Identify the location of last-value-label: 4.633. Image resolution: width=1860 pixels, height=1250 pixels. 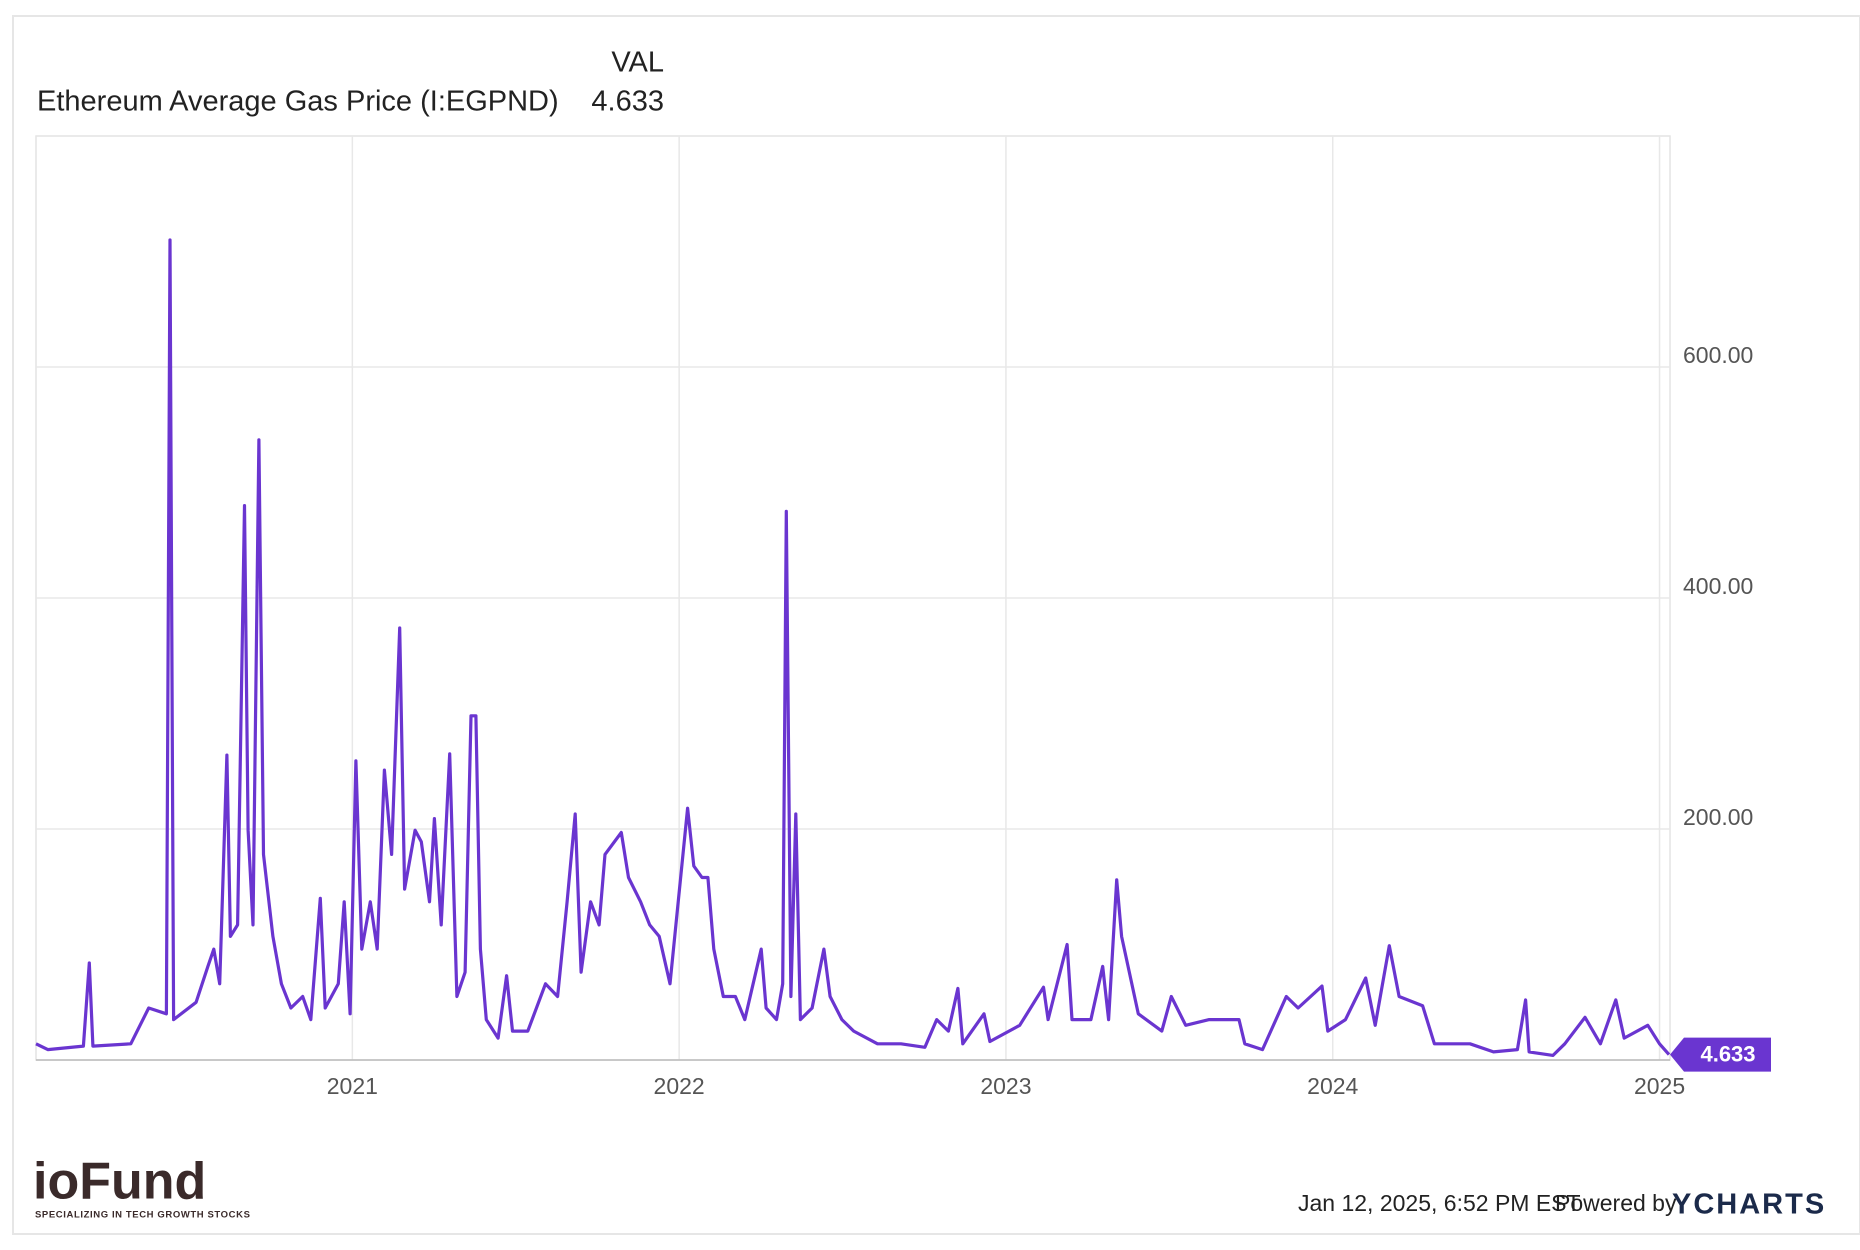
(1727, 1053).